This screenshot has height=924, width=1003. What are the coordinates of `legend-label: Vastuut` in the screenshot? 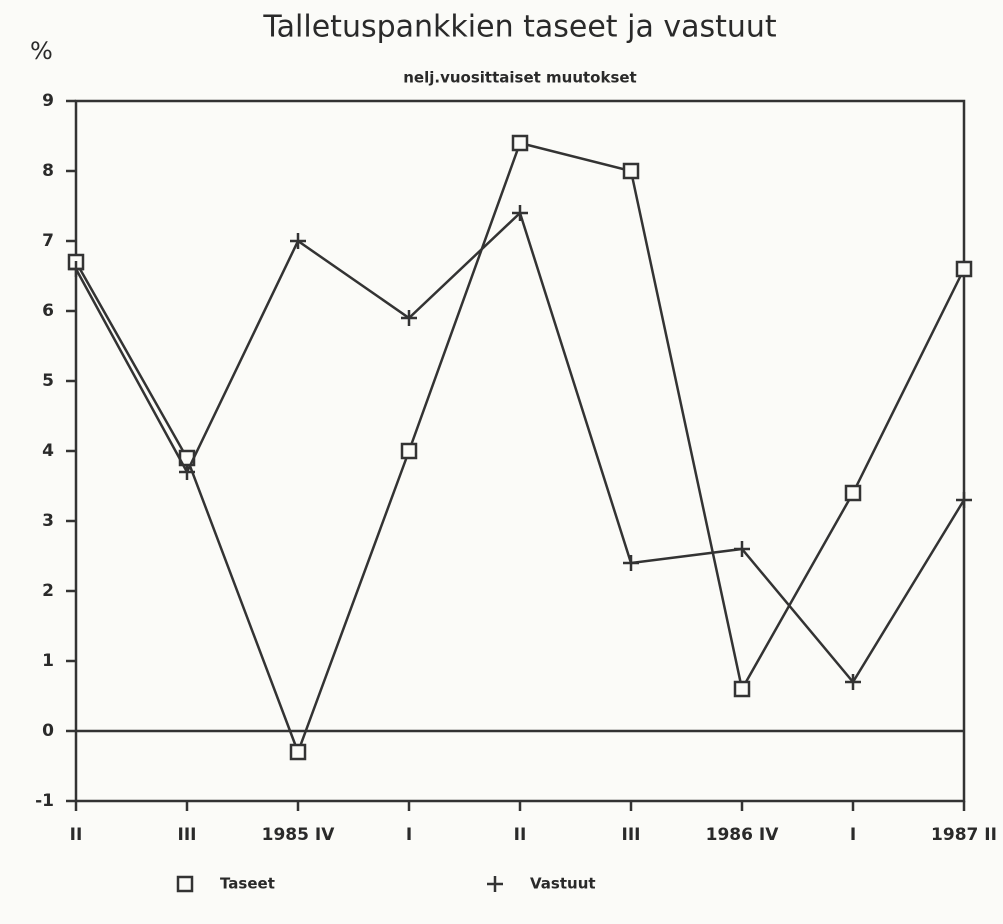 It's located at (563, 884).